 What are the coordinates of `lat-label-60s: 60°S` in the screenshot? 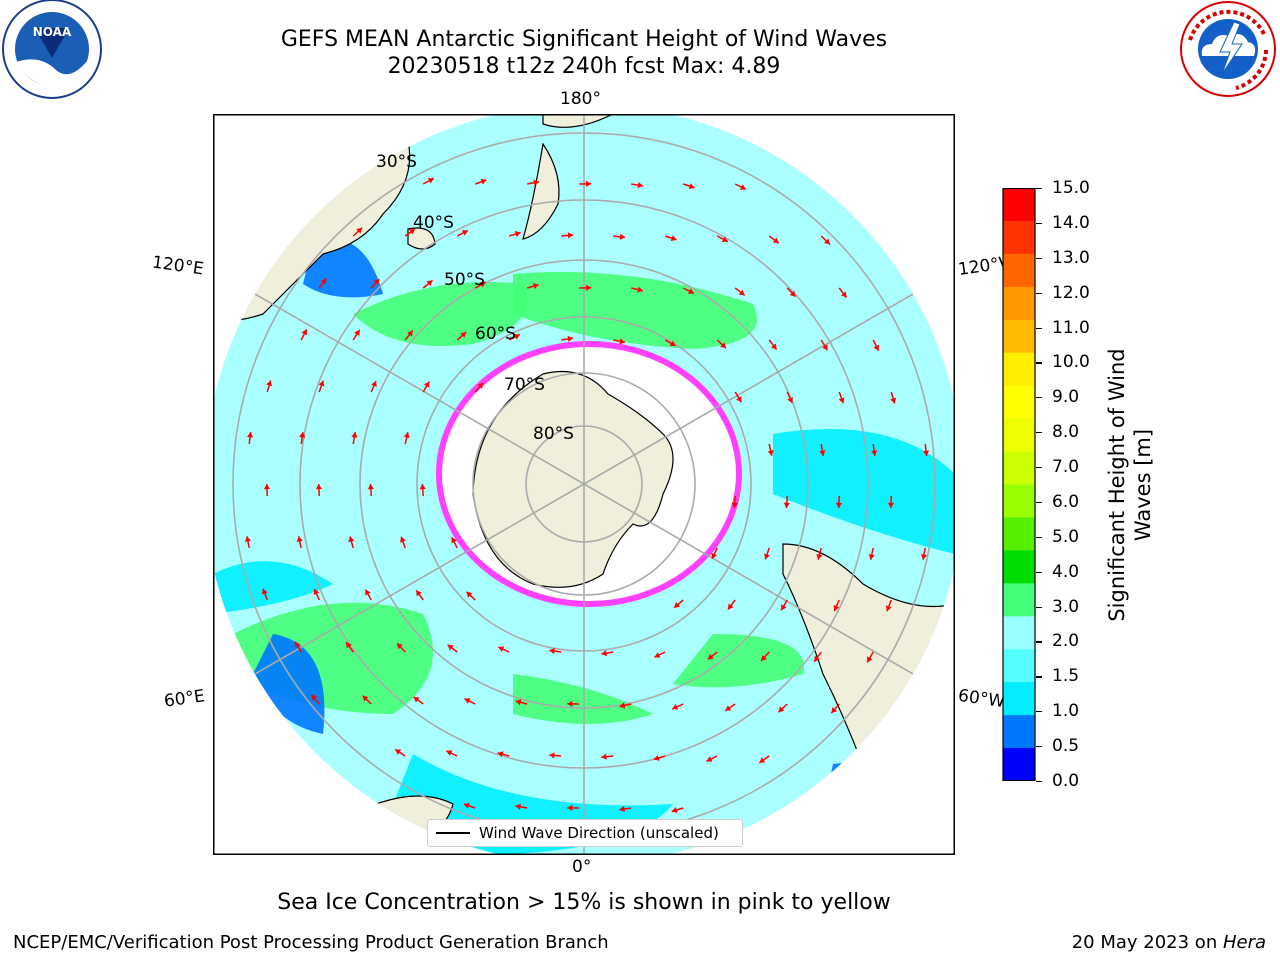 It's located at (495, 334).